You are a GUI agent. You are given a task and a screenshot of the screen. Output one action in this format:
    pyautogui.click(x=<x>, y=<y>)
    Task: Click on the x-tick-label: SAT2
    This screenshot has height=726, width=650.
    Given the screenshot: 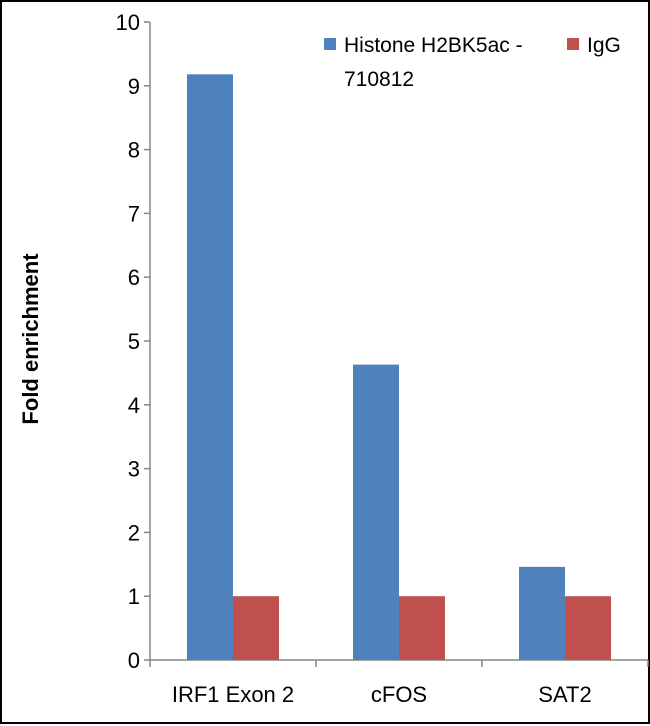 What is the action you would take?
    pyautogui.click(x=564, y=694)
    